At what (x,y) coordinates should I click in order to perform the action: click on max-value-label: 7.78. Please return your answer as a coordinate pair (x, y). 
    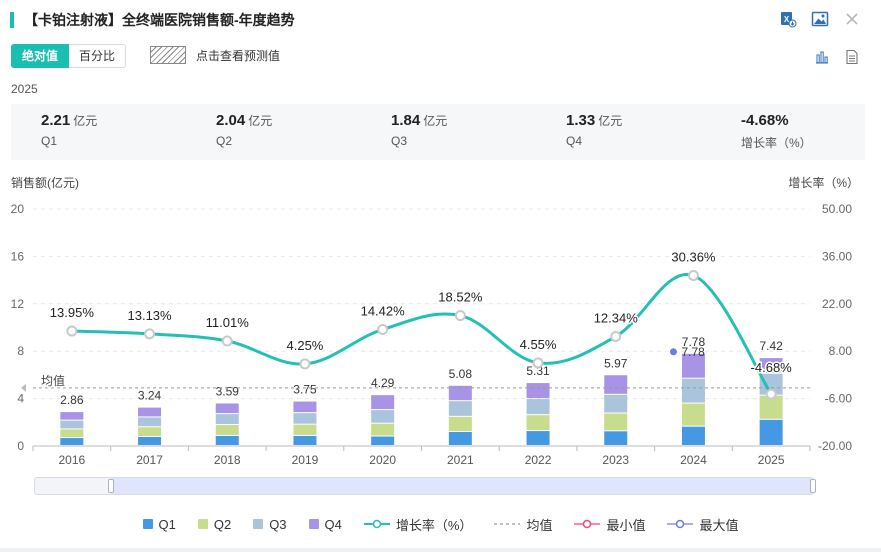
    Looking at the image, I should click on (693, 352).